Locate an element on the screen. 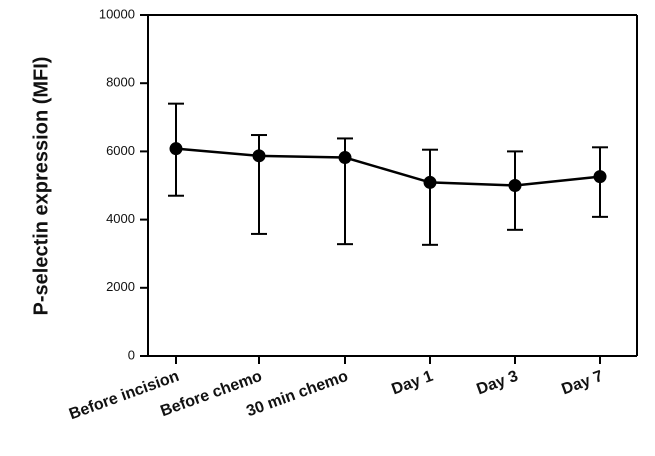 The width and height of the screenshot is (655, 456). x-category-label: Day 7 is located at coordinates (582, 383).